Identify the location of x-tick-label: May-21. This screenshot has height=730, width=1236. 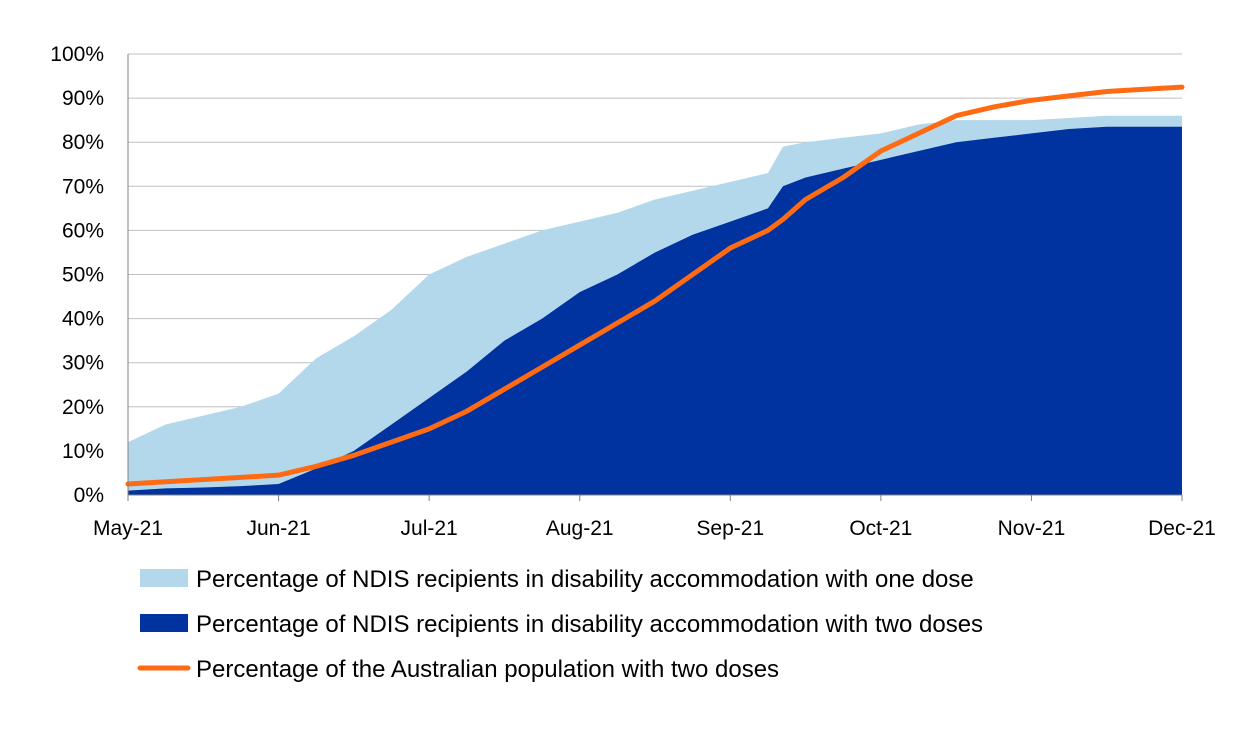
(128, 528).